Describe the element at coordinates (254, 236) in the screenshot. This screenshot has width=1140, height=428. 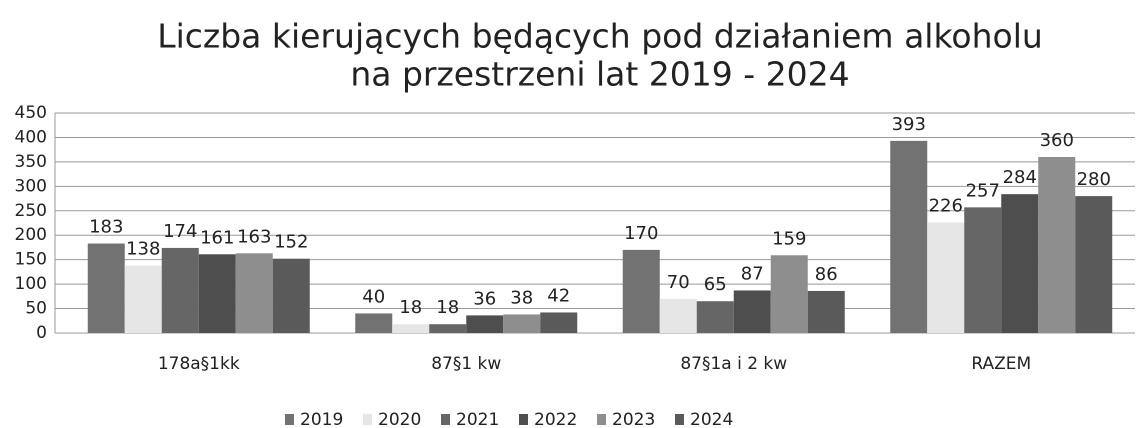
I see `data-label: 163` at that location.